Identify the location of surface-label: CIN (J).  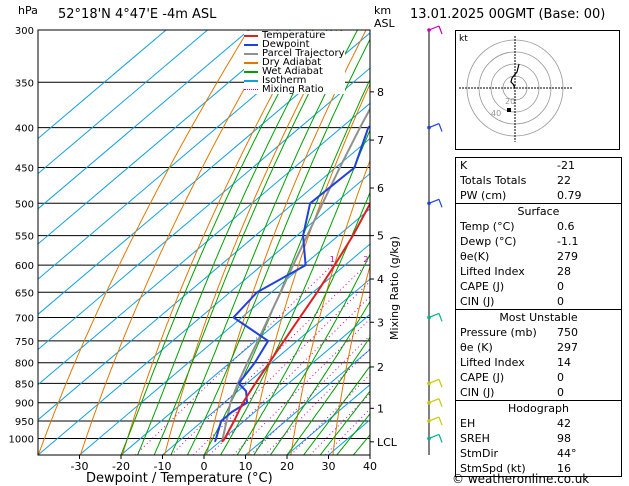
(477, 301).